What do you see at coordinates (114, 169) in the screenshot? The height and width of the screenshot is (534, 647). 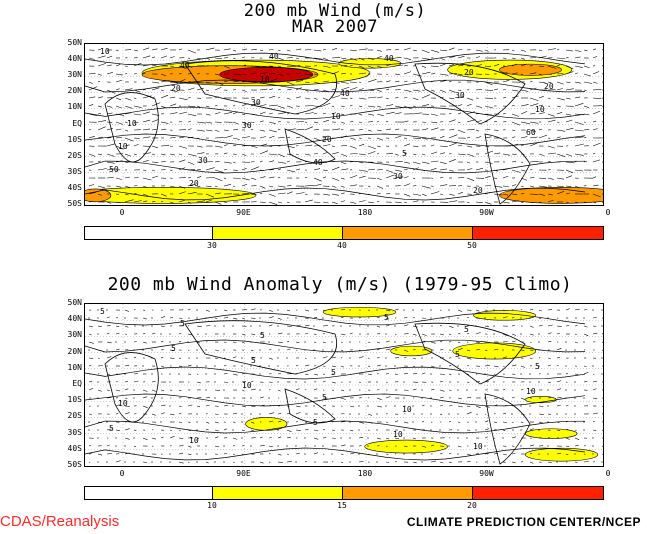 I see `contour-label: 50` at bounding box center [114, 169].